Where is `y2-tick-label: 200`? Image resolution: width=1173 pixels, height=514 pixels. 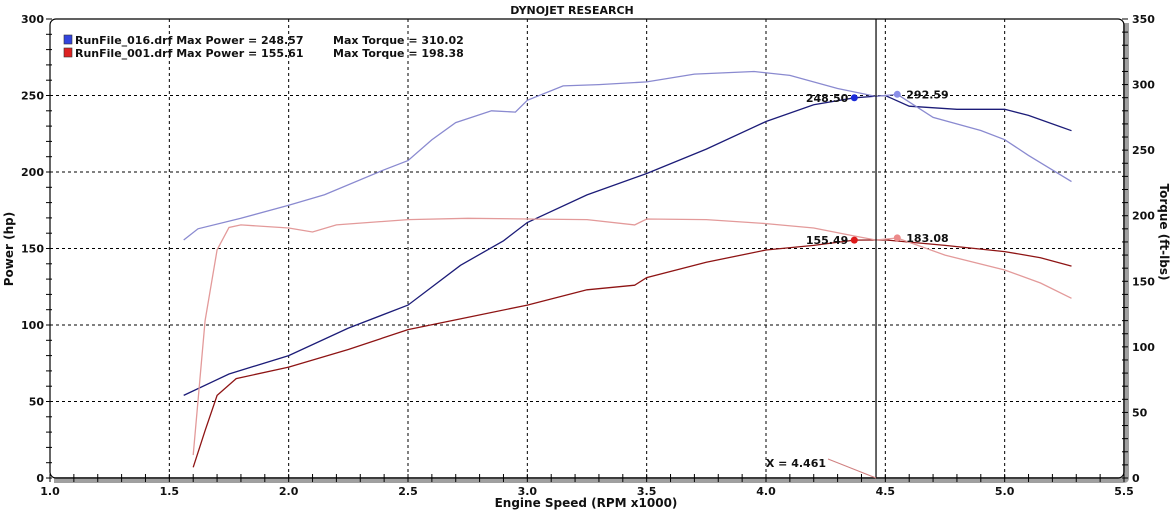 y2-tick-label: 200 is located at coordinates (1143, 216).